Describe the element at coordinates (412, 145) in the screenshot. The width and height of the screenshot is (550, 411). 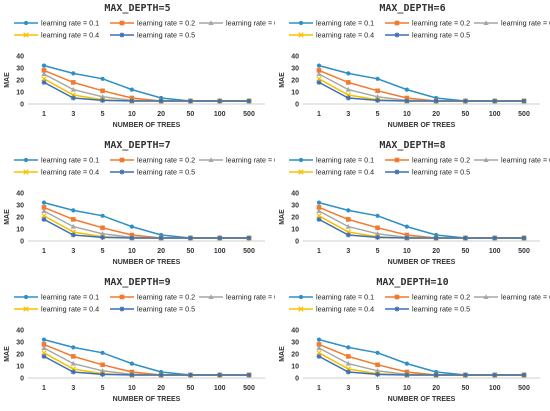
I see `chart-title: MAX_DEPTH=8` at that location.